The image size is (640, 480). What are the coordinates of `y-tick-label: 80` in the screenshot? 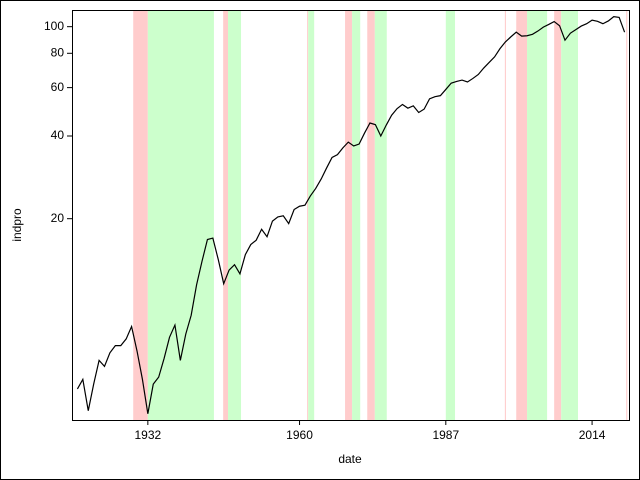 It's located at (58, 52).